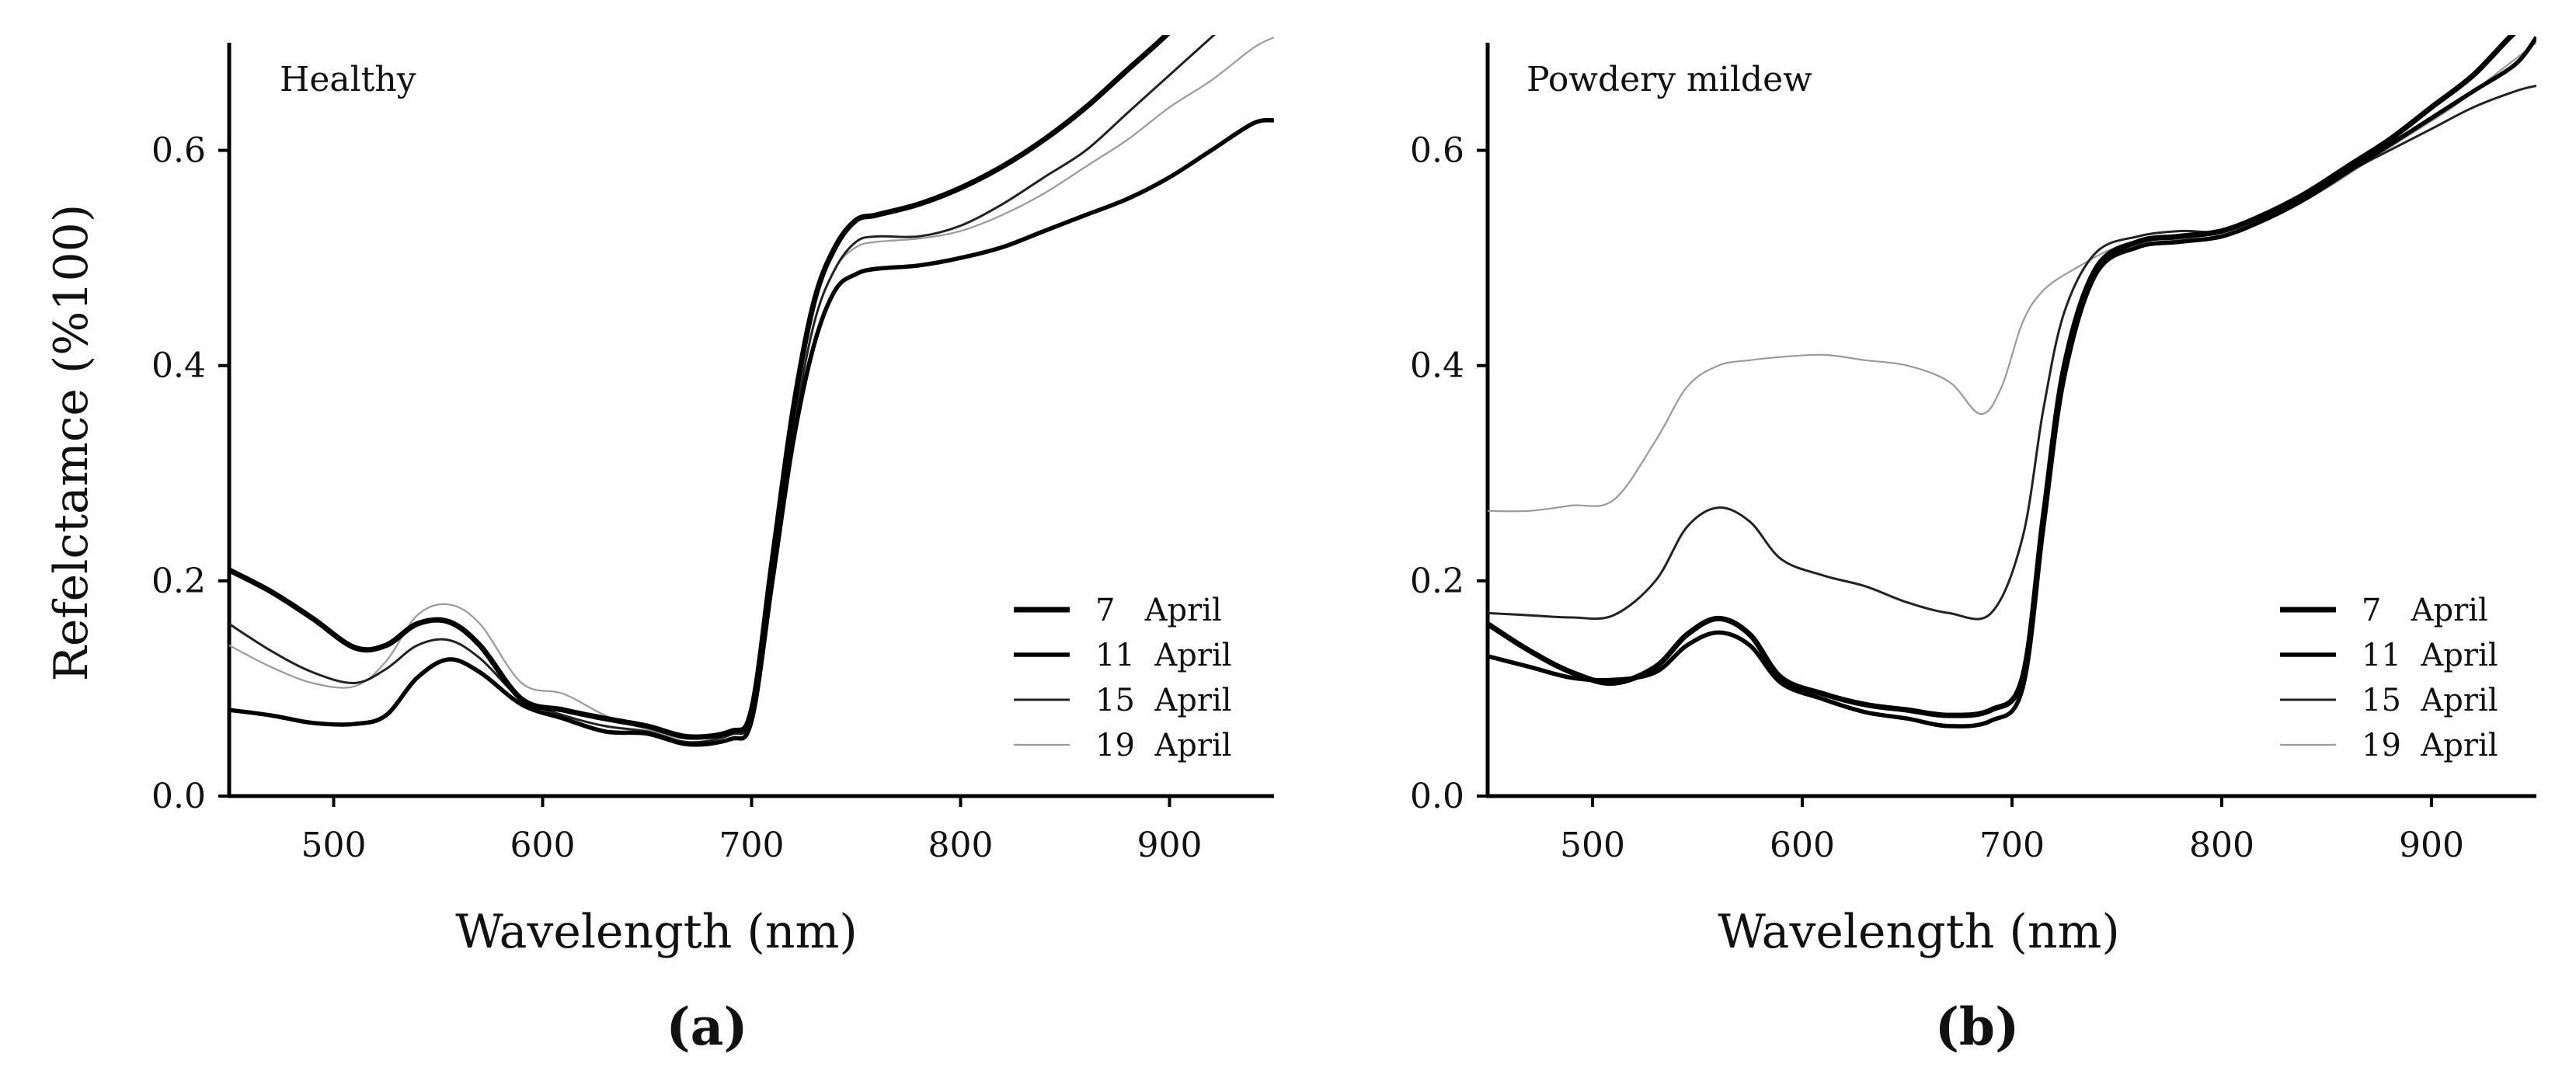 Image resolution: width=2576 pixels, height=1078 pixels. Describe the element at coordinates (1919, 932) in the screenshot. I see `panel-powdery-mildew-xlabel: Wavelength (nm)` at that location.